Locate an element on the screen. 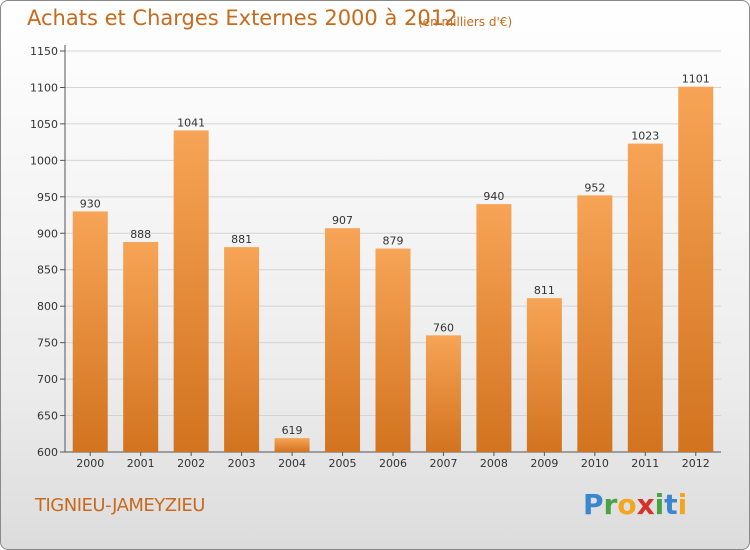 Image resolution: width=750 pixels, height=550 pixels. y-tick-label: 650 is located at coordinates (47, 416).